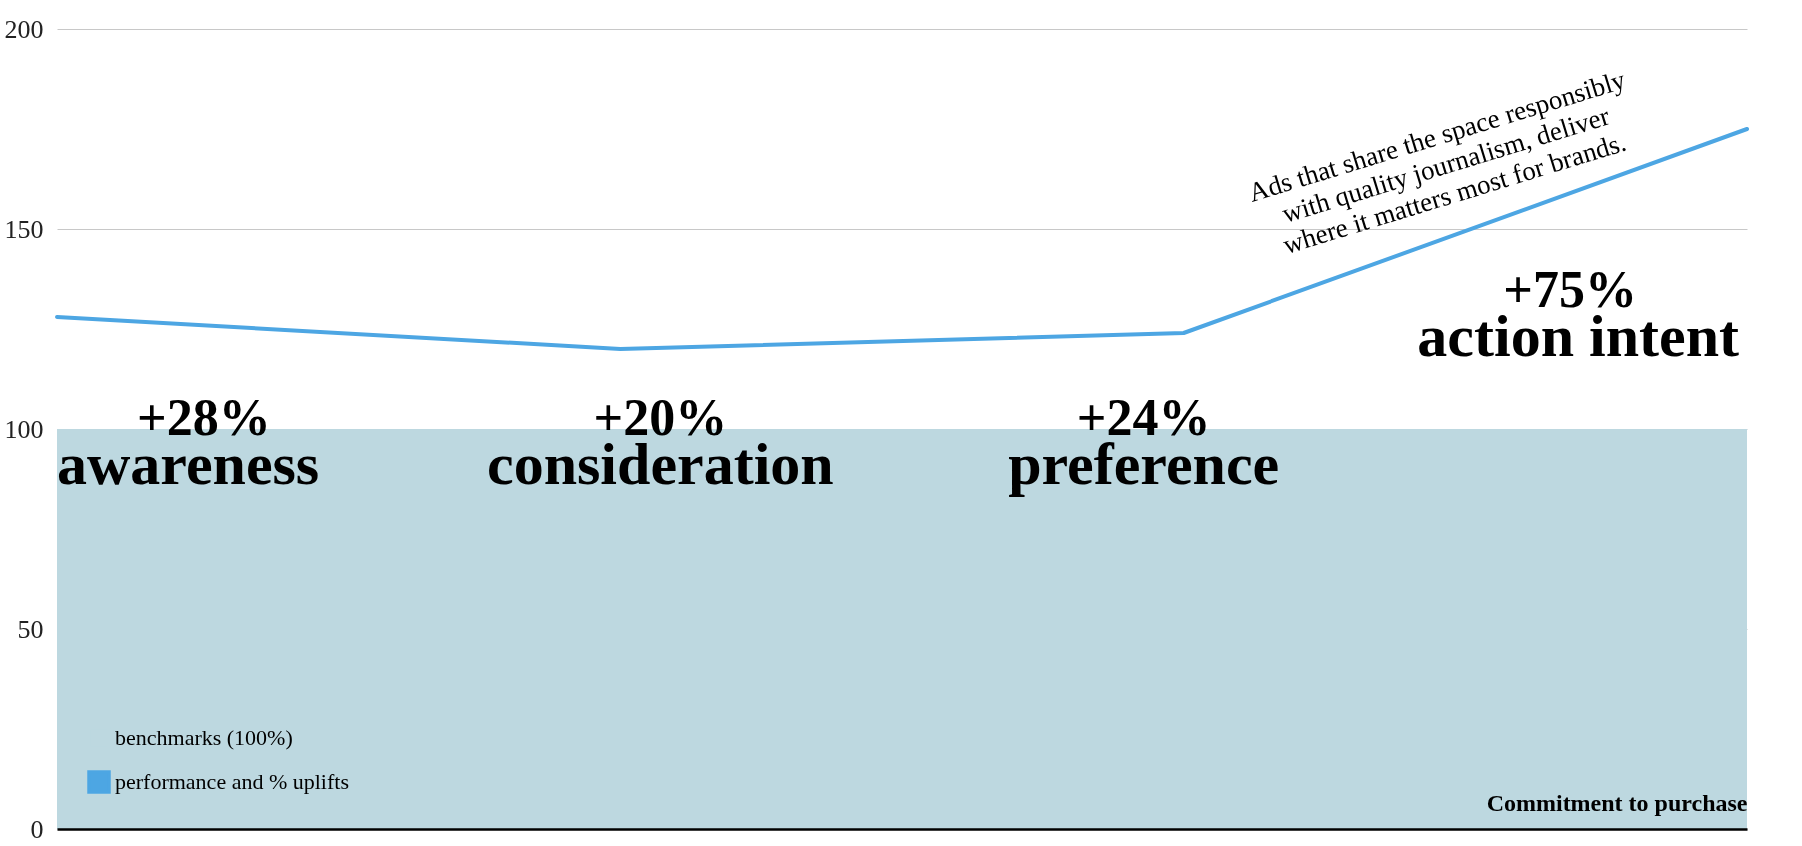 The width and height of the screenshot is (1802, 846). I want to click on series-label: benchmarks (100%), so click(204, 737).